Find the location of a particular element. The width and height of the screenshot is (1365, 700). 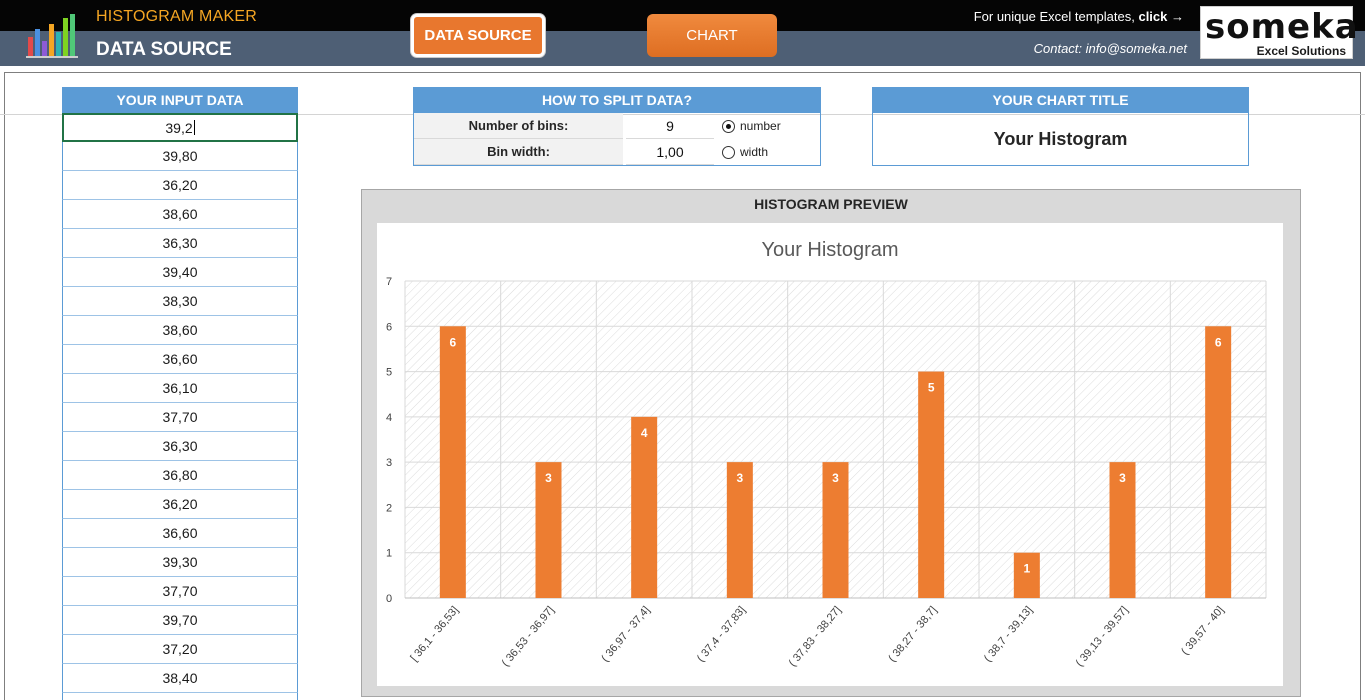

input-data-value: 38,30 is located at coordinates (180, 301).